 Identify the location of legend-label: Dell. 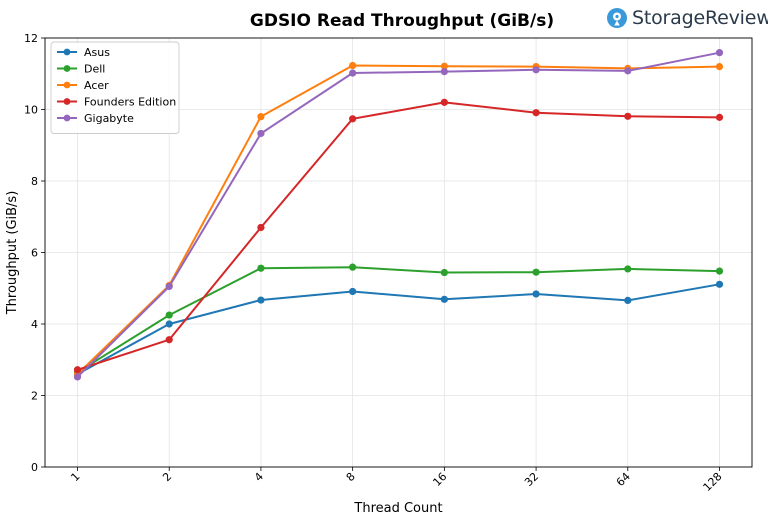
(94, 69).